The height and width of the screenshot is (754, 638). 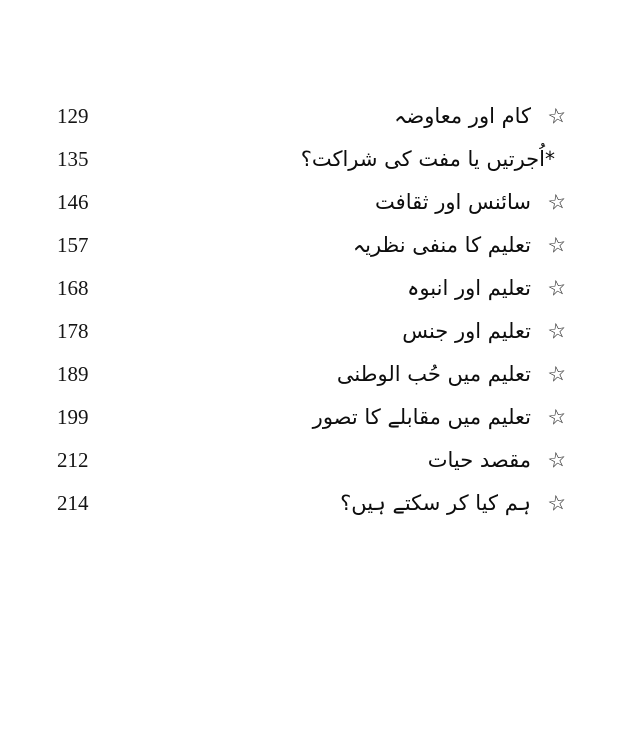 What do you see at coordinates (73, 288) in the screenshot?
I see `page-number: 168` at bounding box center [73, 288].